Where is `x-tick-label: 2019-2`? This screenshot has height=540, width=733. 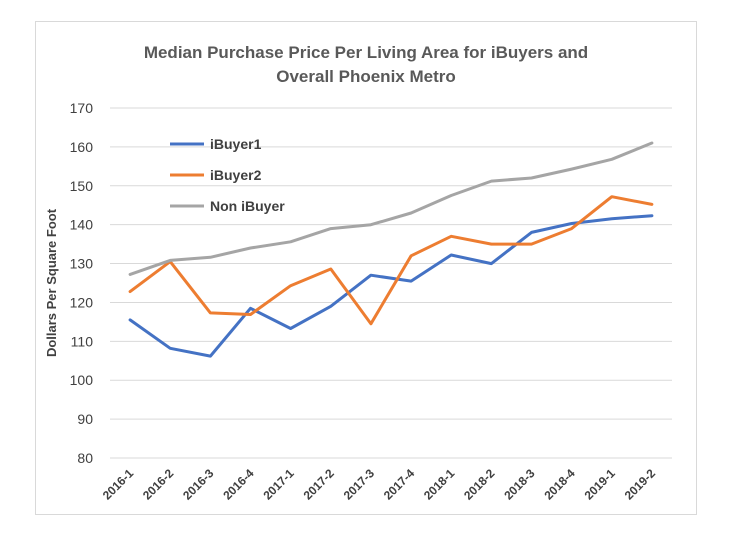 x-tick-label: 2019-2 is located at coordinates (640, 484).